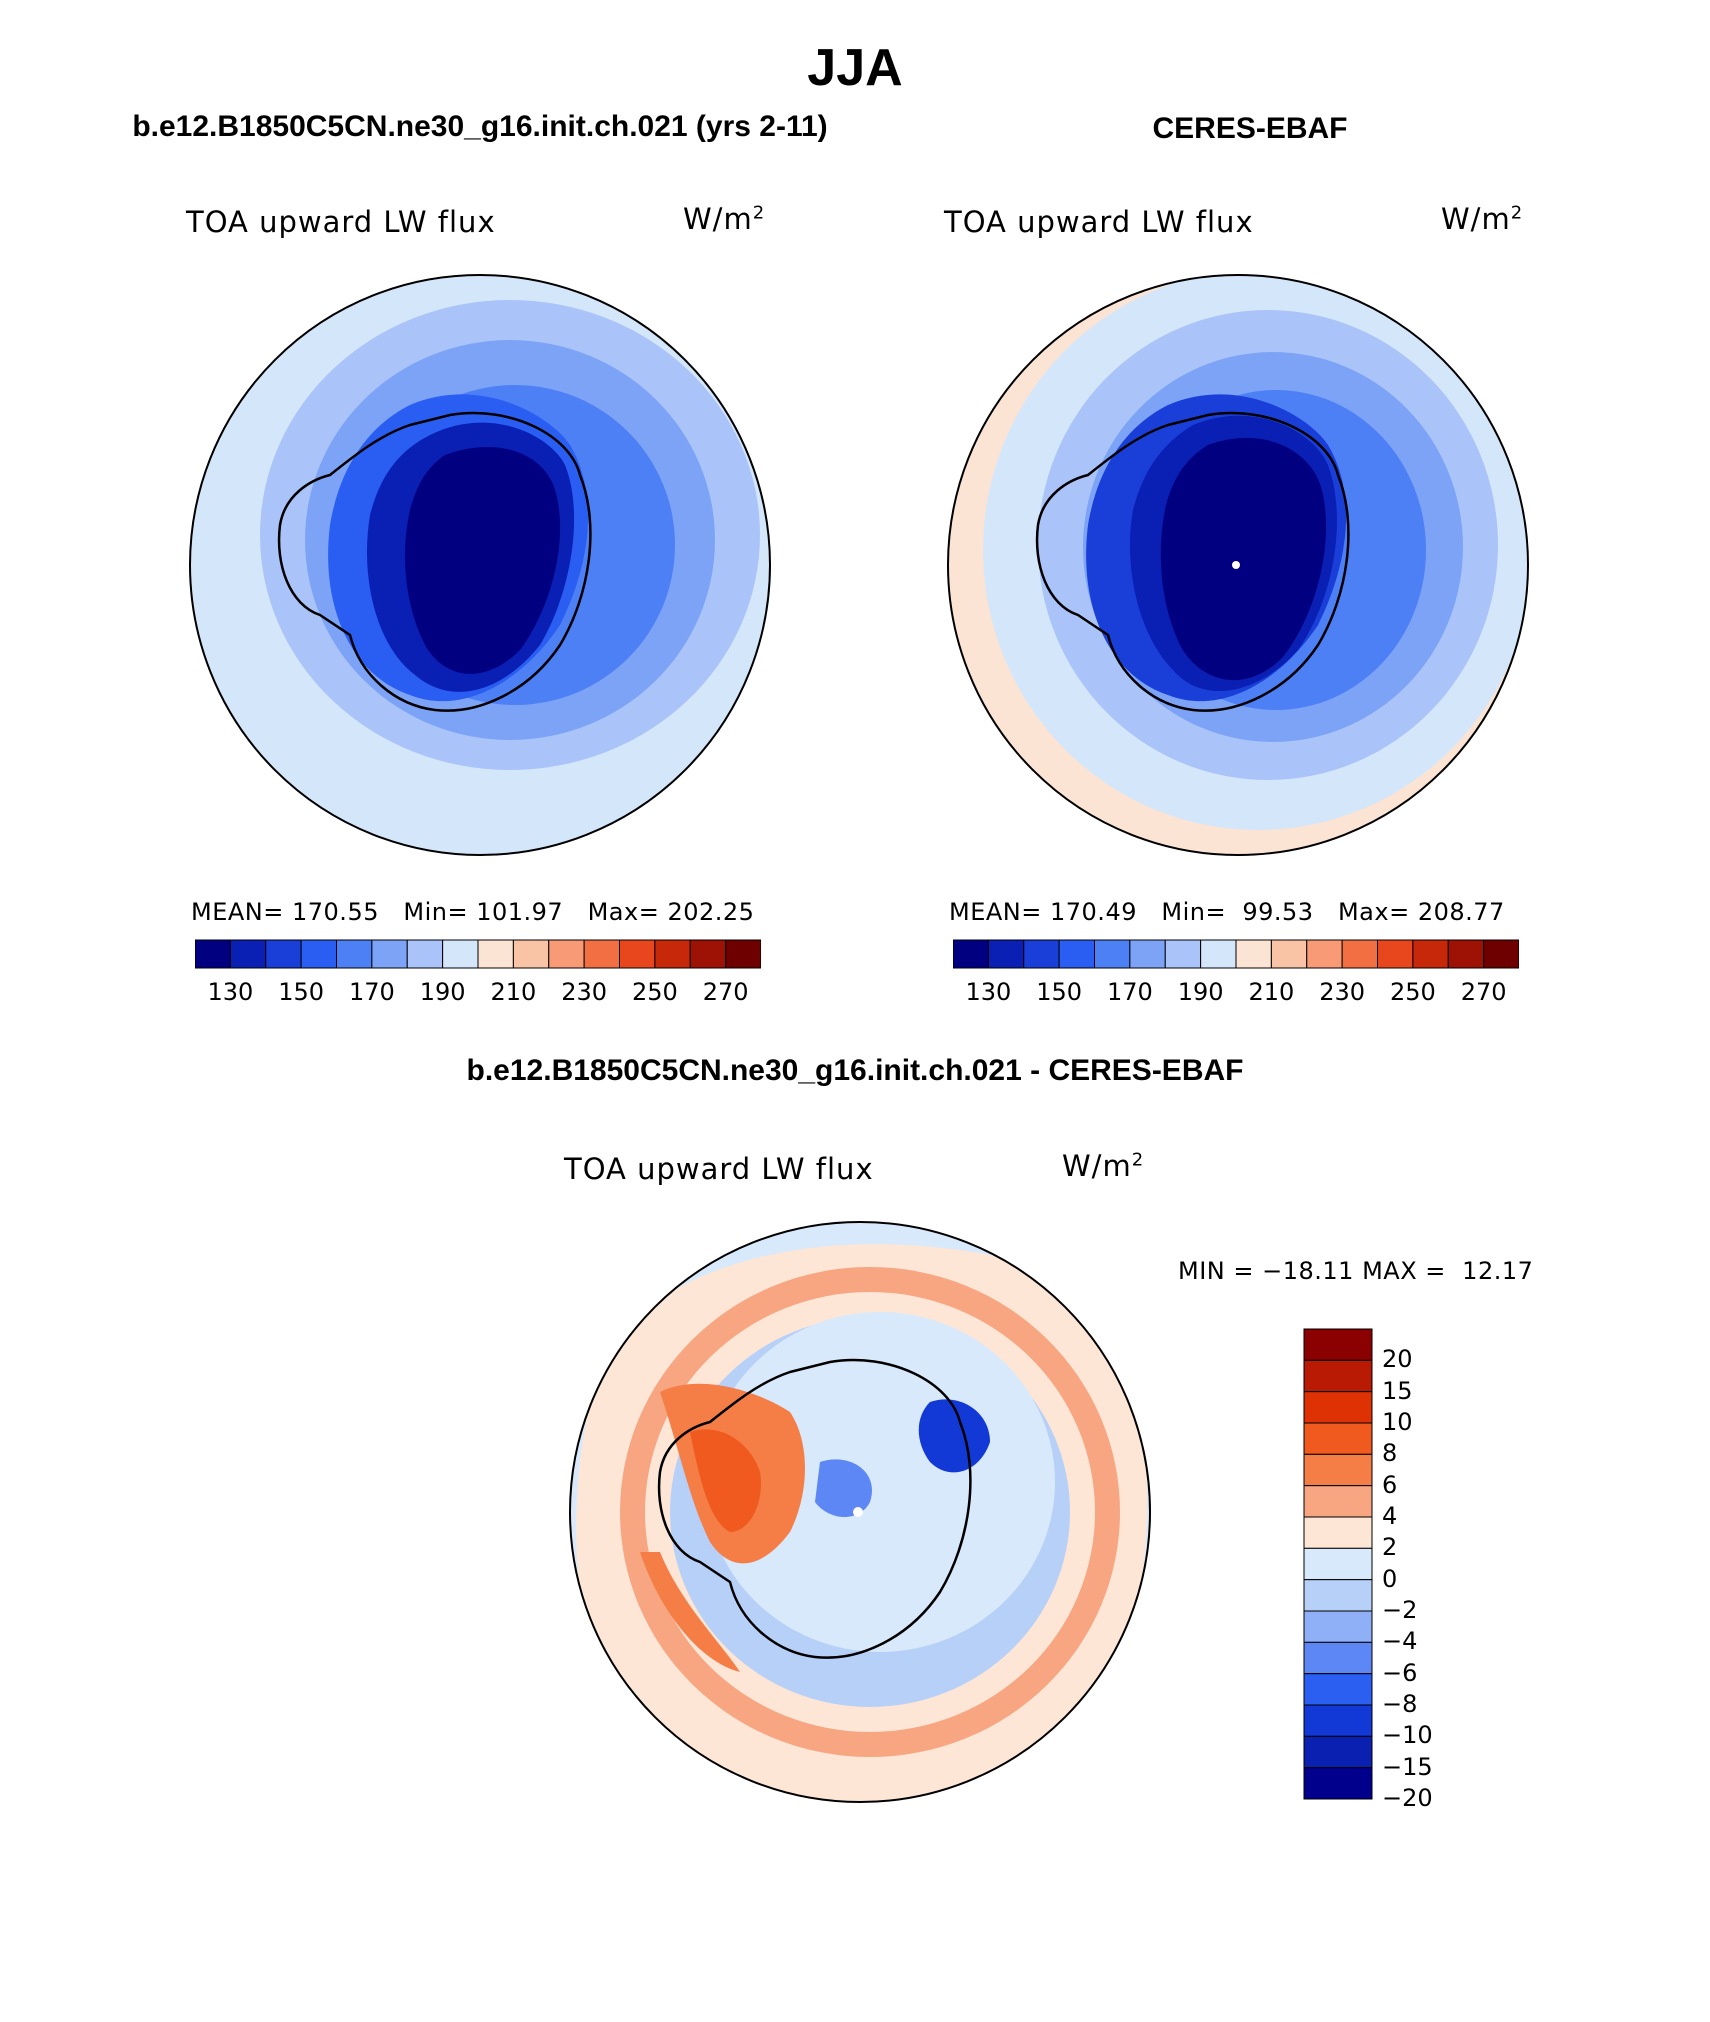  Describe the element at coordinates (1407, 1798) in the screenshot. I see `colorbar-tick-label: −20` at that location.